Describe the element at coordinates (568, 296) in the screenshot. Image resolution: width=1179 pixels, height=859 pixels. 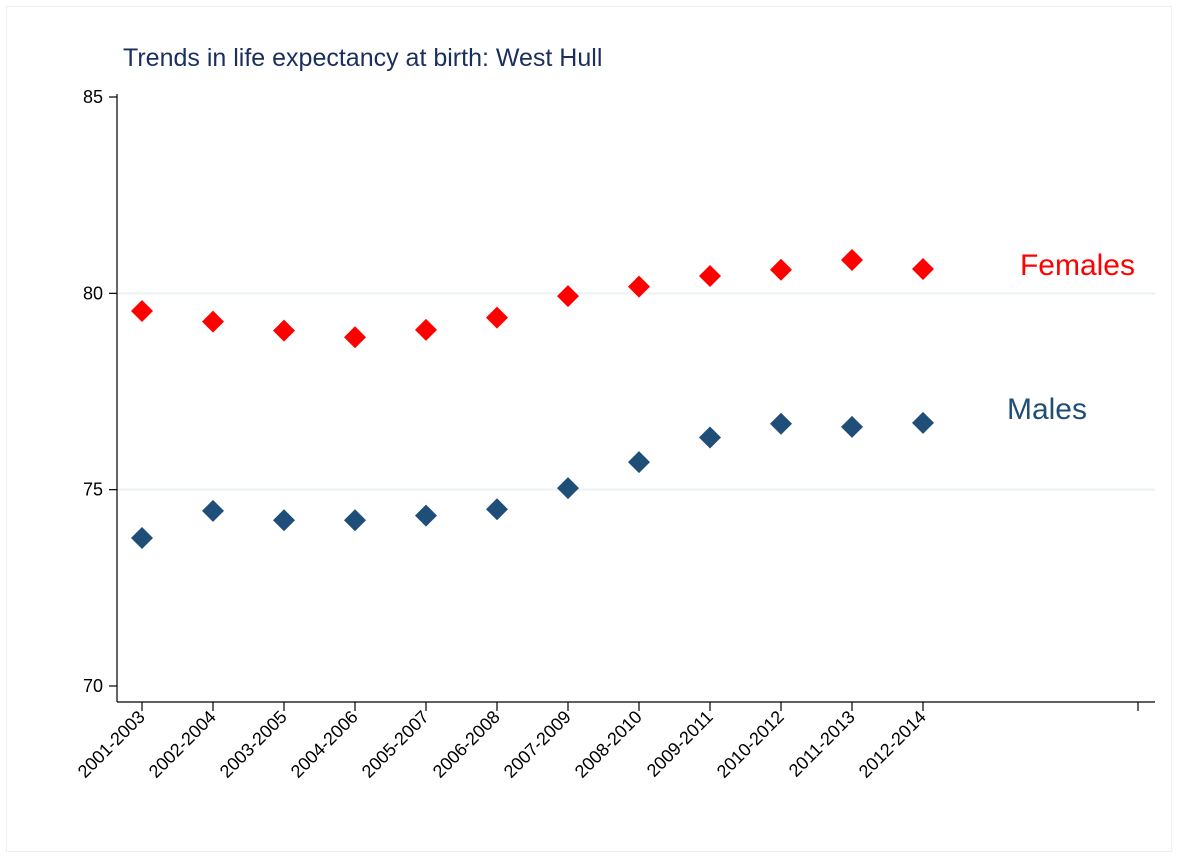
I see `females-point-2007-2009` at that location.